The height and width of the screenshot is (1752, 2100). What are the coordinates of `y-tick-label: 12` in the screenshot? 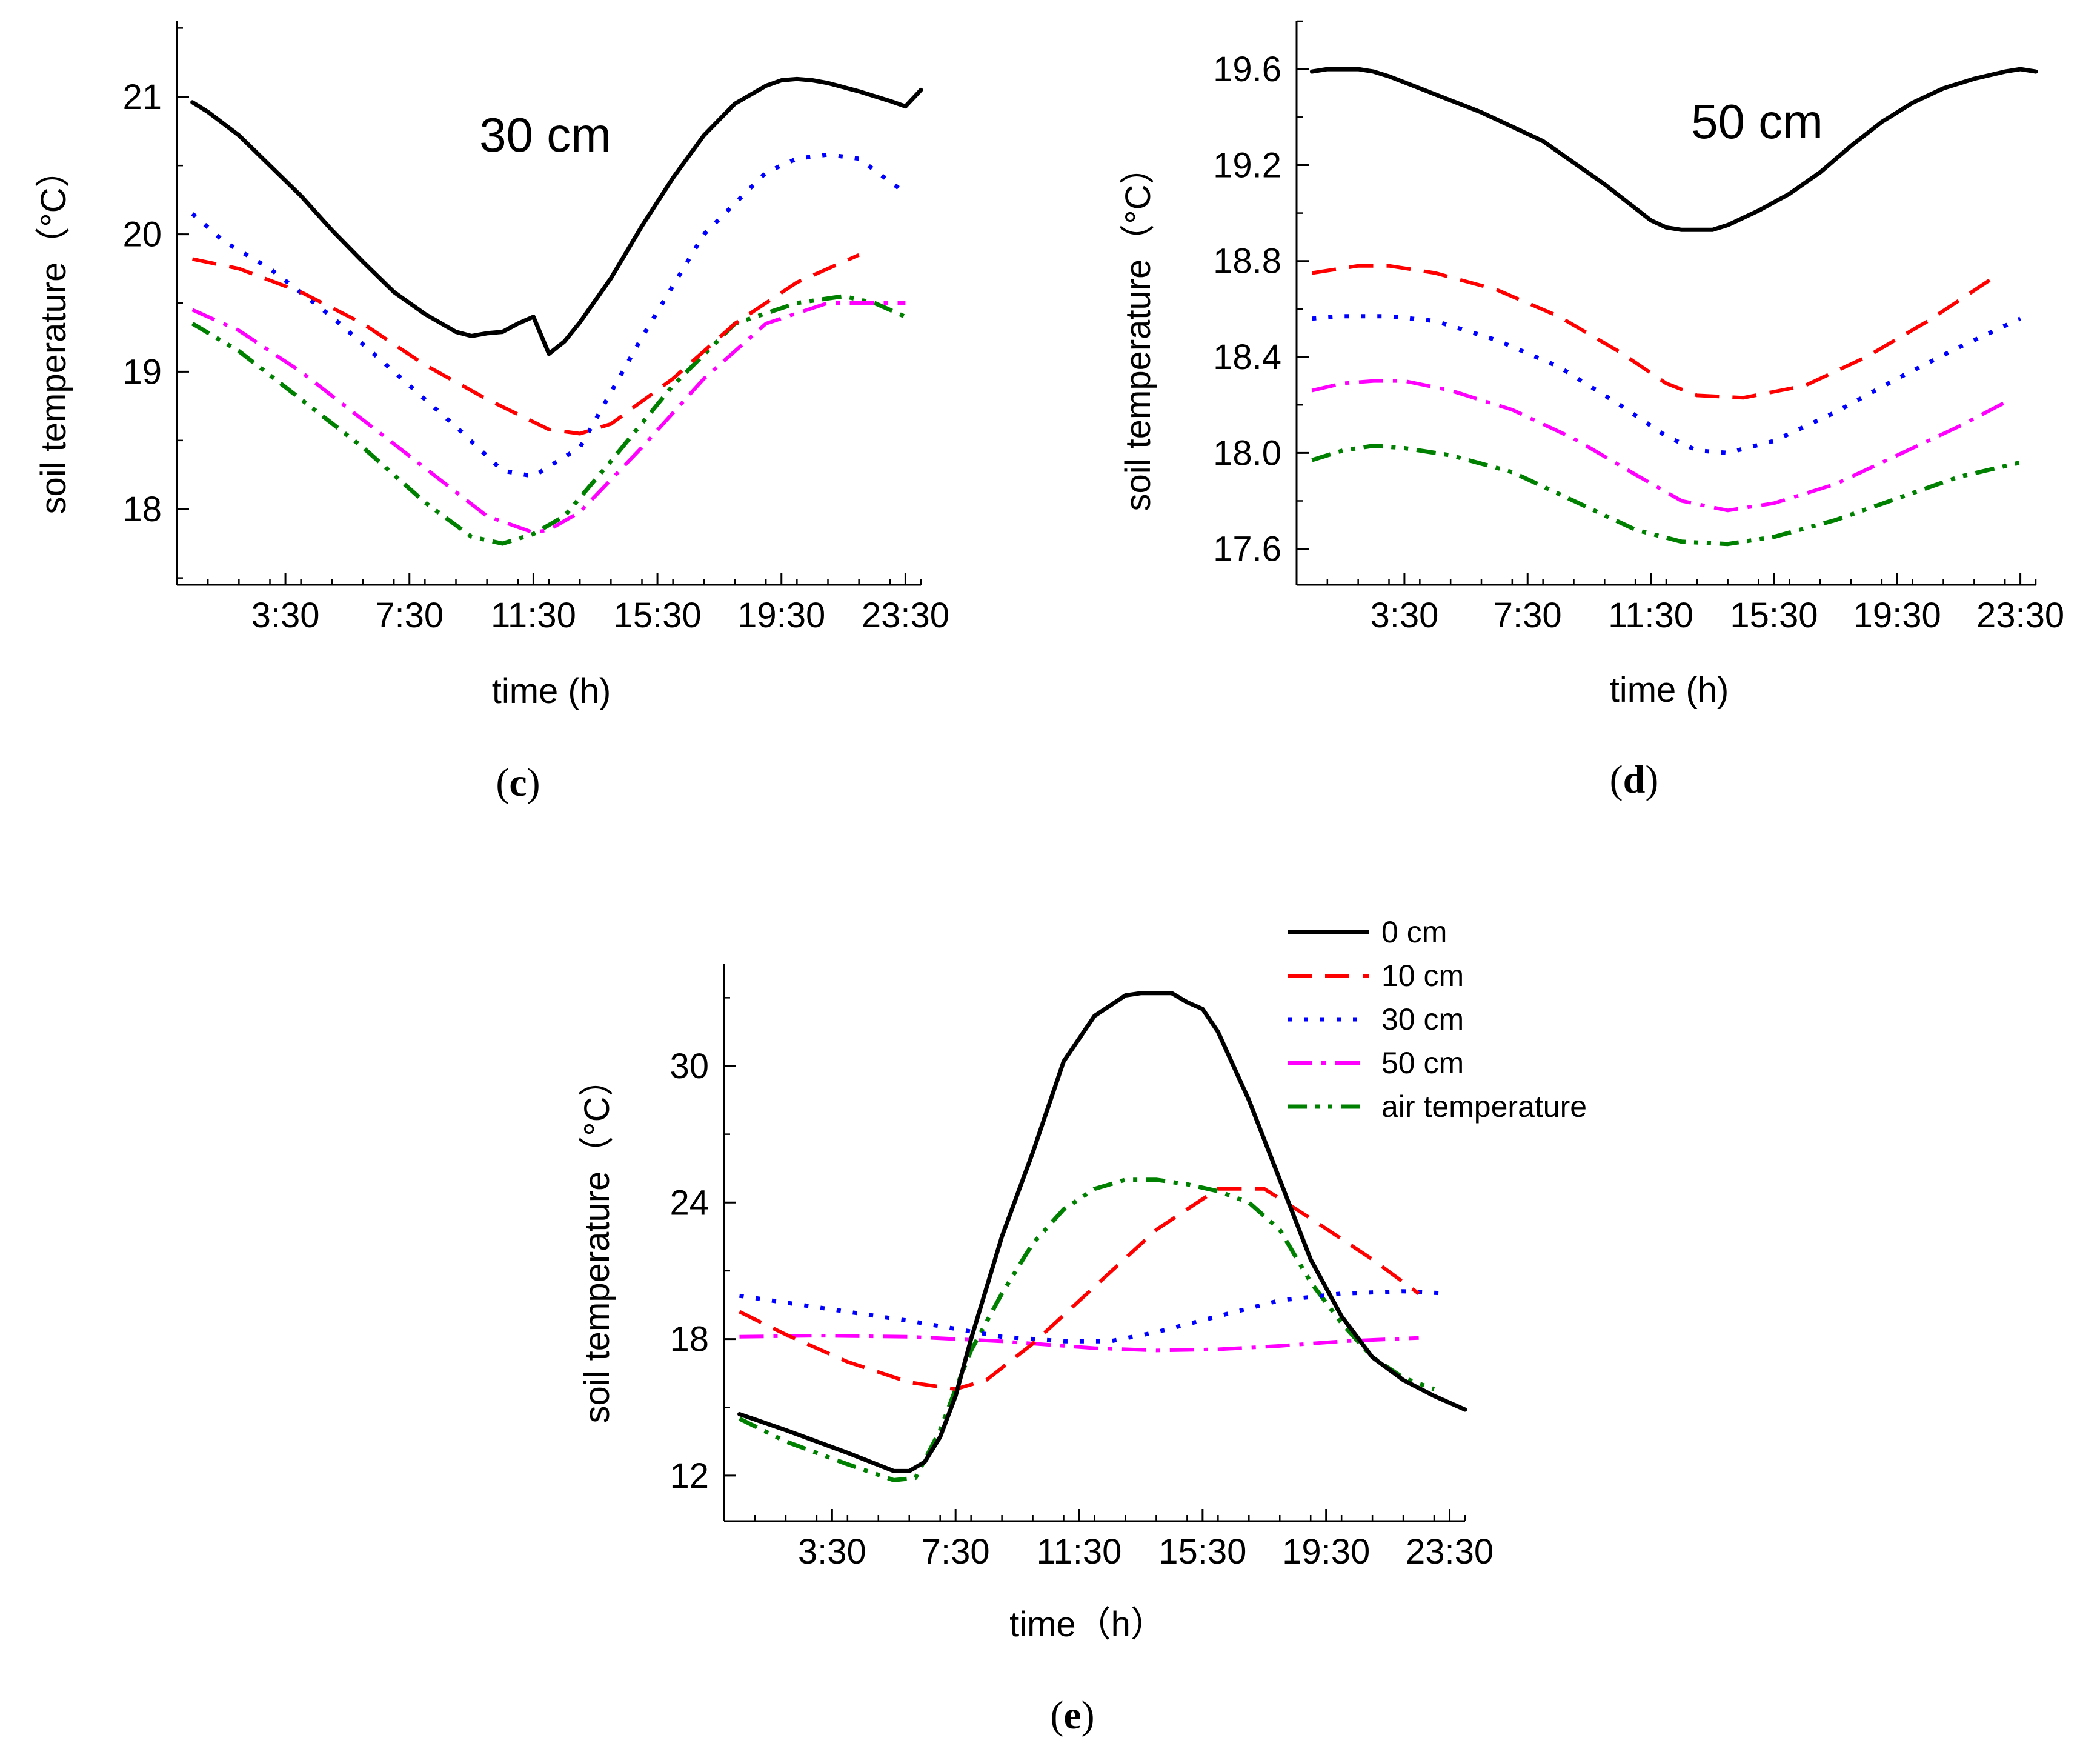 It's located at (689, 1476).